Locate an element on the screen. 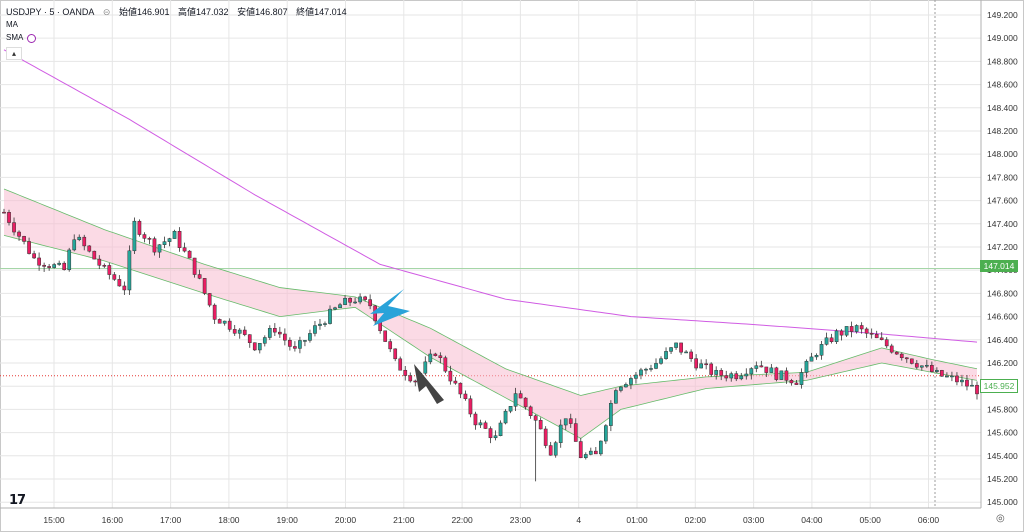 This screenshot has height=532, width=1024. x-tick-label: 20:00 is located at coordinates (346, 520).